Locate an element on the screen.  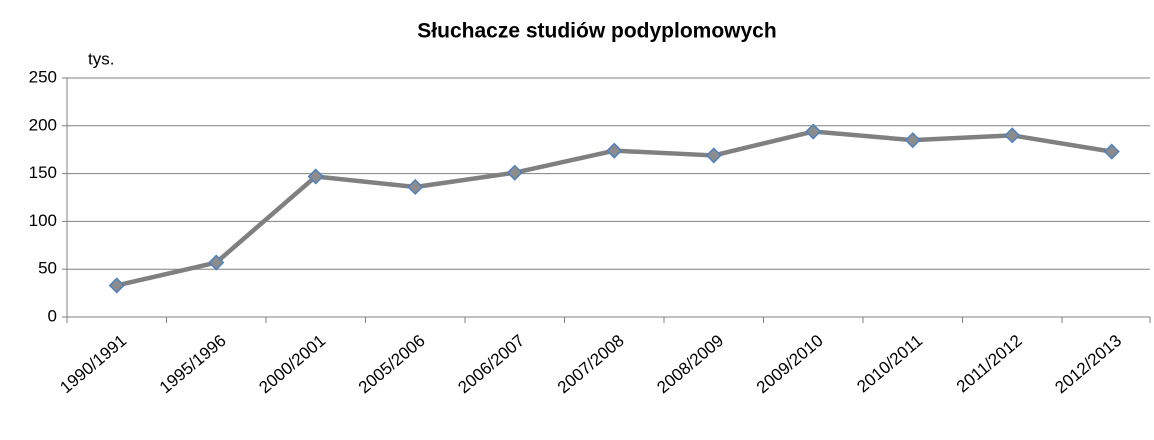
chart-title: Słuchacze studiów podyplomowych is located at coordinates (596, 31).